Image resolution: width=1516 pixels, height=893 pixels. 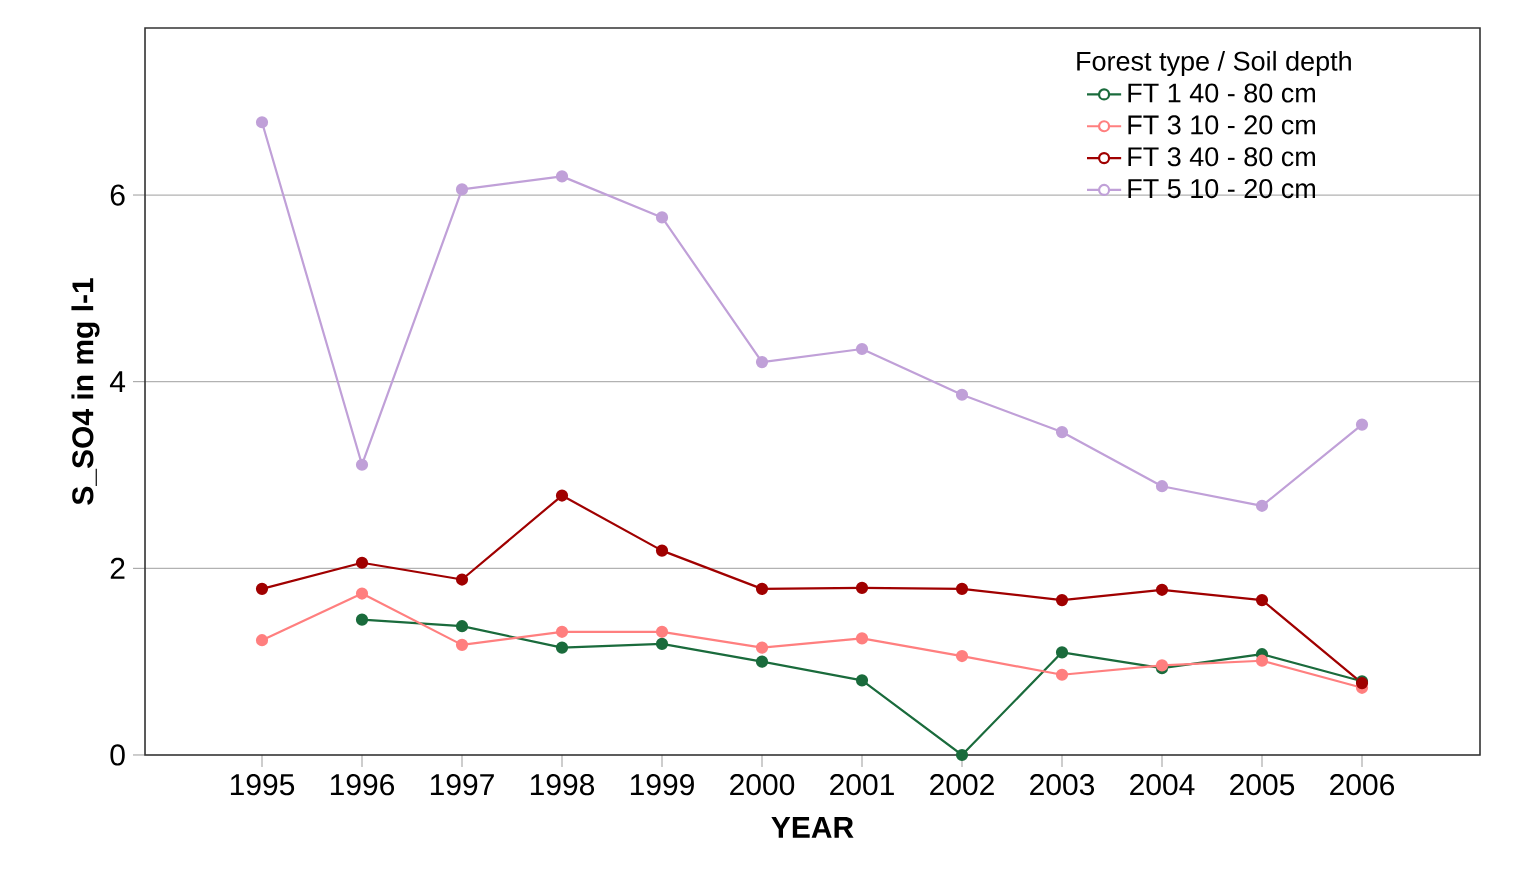 What do you see at coordinates (1221, 93) in the screenshot?
I see `legend-label: FT 1 40 - 80 cm` at bounding box center [1221, 93].